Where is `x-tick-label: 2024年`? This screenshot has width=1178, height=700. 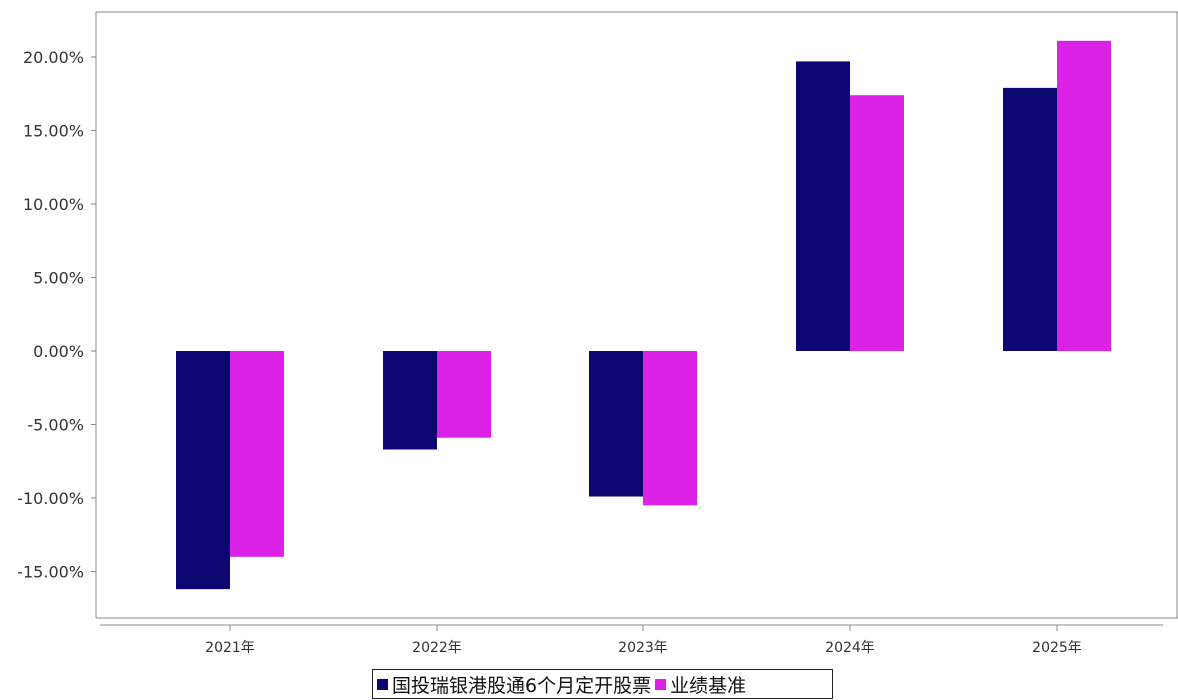 x-tick-label: 2024年 is located at coordinates (850, 648).